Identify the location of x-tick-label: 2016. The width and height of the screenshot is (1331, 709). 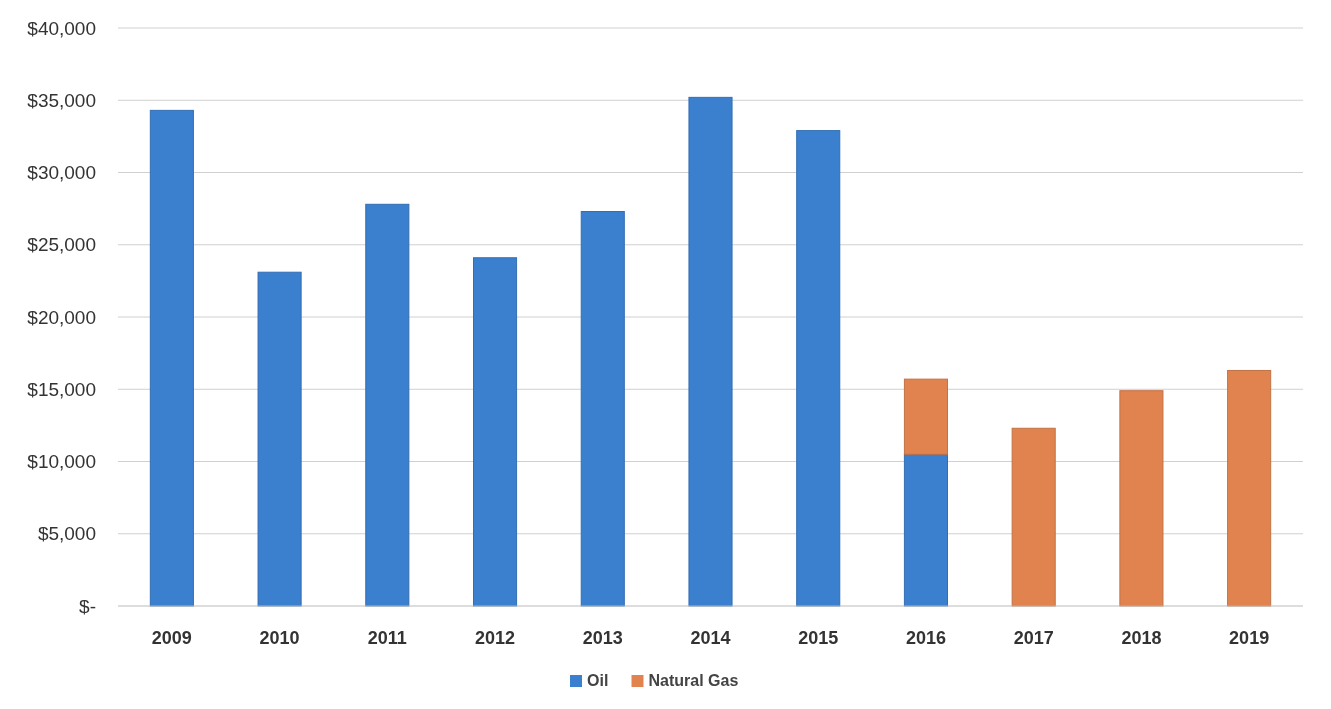
(925, 638).